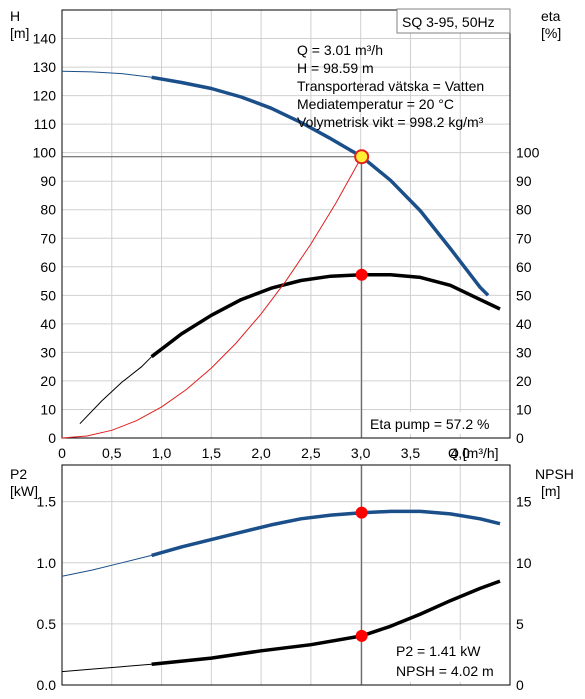 The image size is (585, 699). Describe the element at coordinates (361, 635) in the screenshot. I see `bottom-op-marker-npsh` at that location.